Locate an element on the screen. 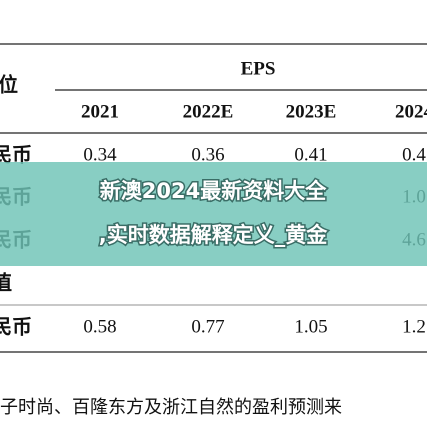 This screenshot has height=427, width=427. group-header: EPS is located at coordinates (258, 68).